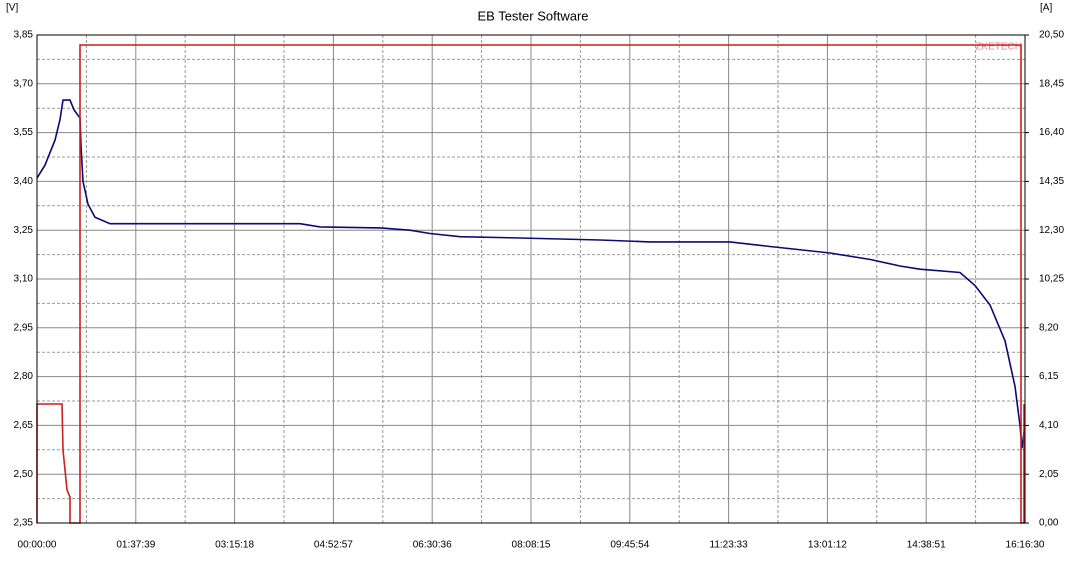 The image size is (1067, 562). Describe the element at coordinates (1049, 376) in the screenshot. I see `y2-tick-label: 6,15` at that location.